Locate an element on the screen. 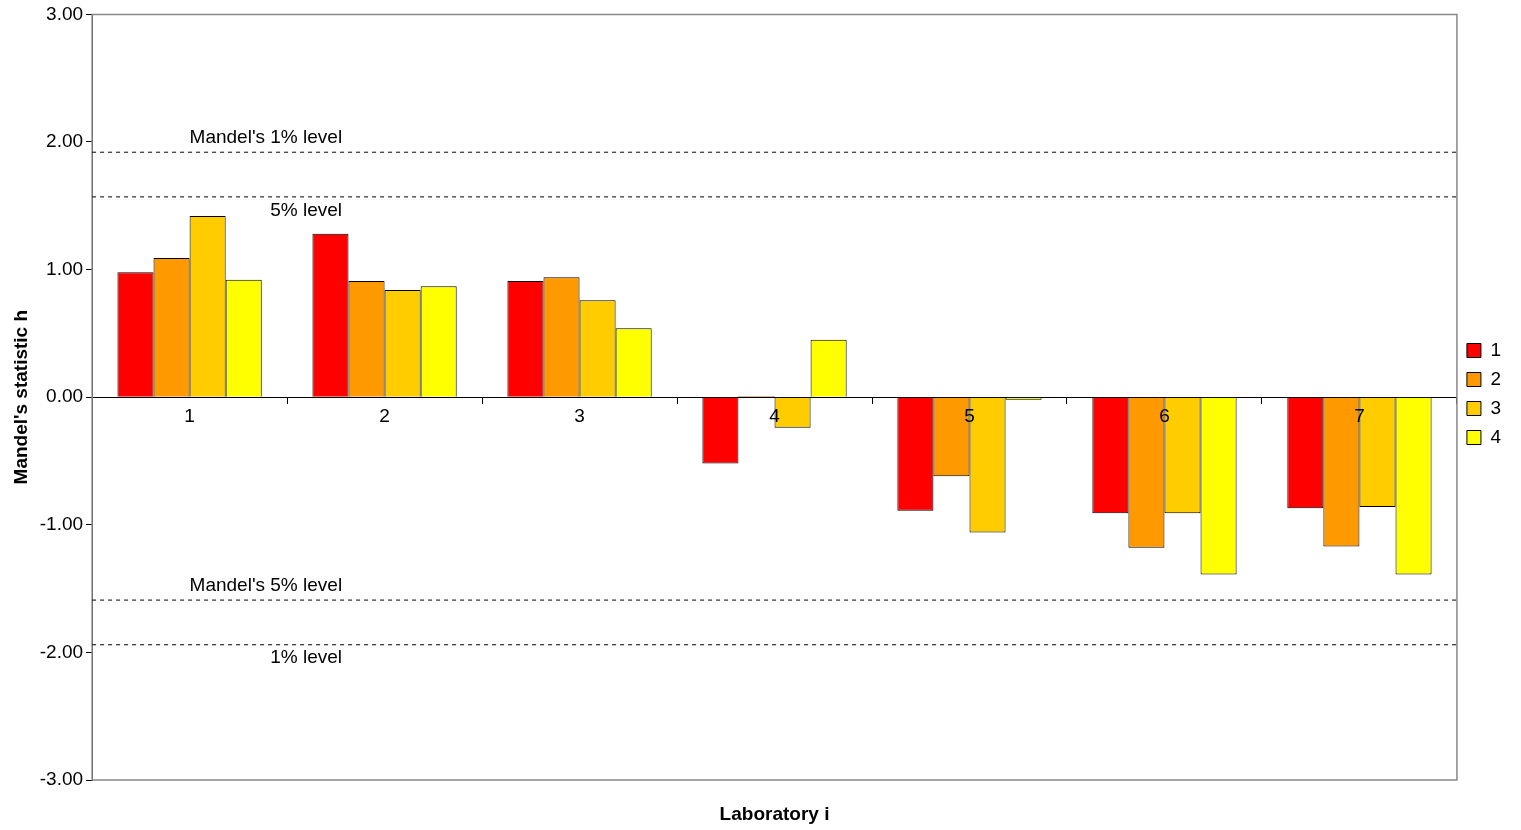 Image resolution: width=1521 pixels, height=830 pixels. ref-line-label: 1% level is located at coordinates (306, 657).